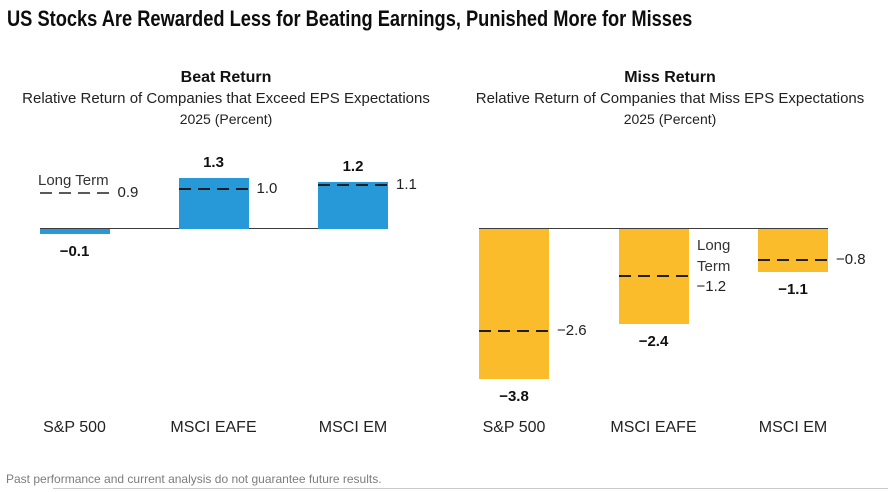 This screenshot has height=492, width=888. Describe the element at coordinates (514, 396) in the screenshot. I see `value-label-miss-sp500: −3.8` at that location.